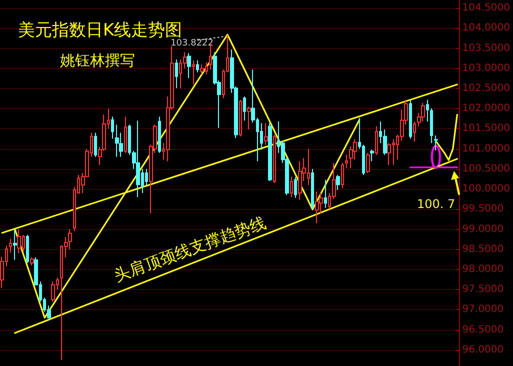 This screenshot has height=366, width=513. Describe the element at coordinates (486, 68) in the screenshot. I see `y-tick-label: 103.0000` at that location.